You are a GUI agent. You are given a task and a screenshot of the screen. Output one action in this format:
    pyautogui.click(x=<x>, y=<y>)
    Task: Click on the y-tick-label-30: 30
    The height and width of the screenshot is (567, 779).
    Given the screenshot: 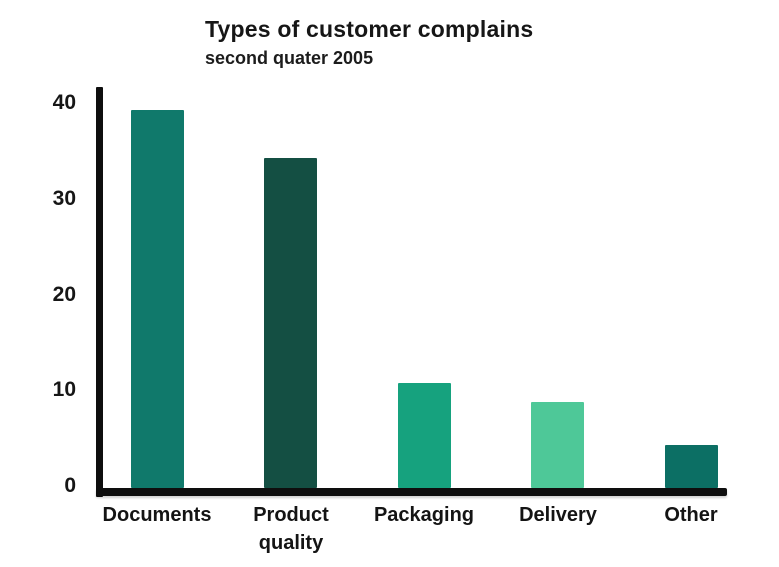 What is the action you would take?
    pyautogui.click(x=64, y=198)
    